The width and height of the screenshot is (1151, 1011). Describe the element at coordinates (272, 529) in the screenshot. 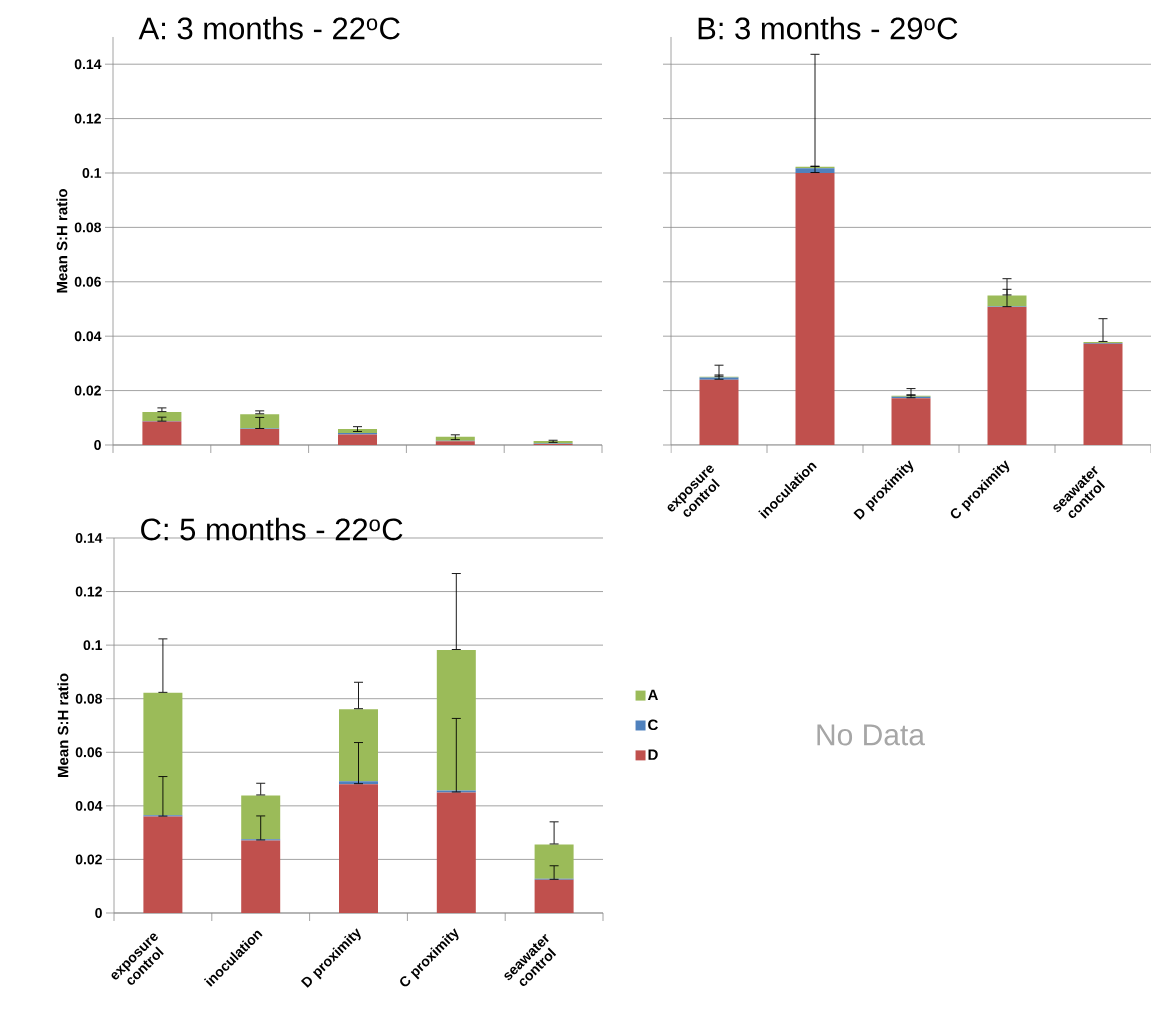

I see `chart-title: C: 5 months - 22$^{o}$C` at that location.